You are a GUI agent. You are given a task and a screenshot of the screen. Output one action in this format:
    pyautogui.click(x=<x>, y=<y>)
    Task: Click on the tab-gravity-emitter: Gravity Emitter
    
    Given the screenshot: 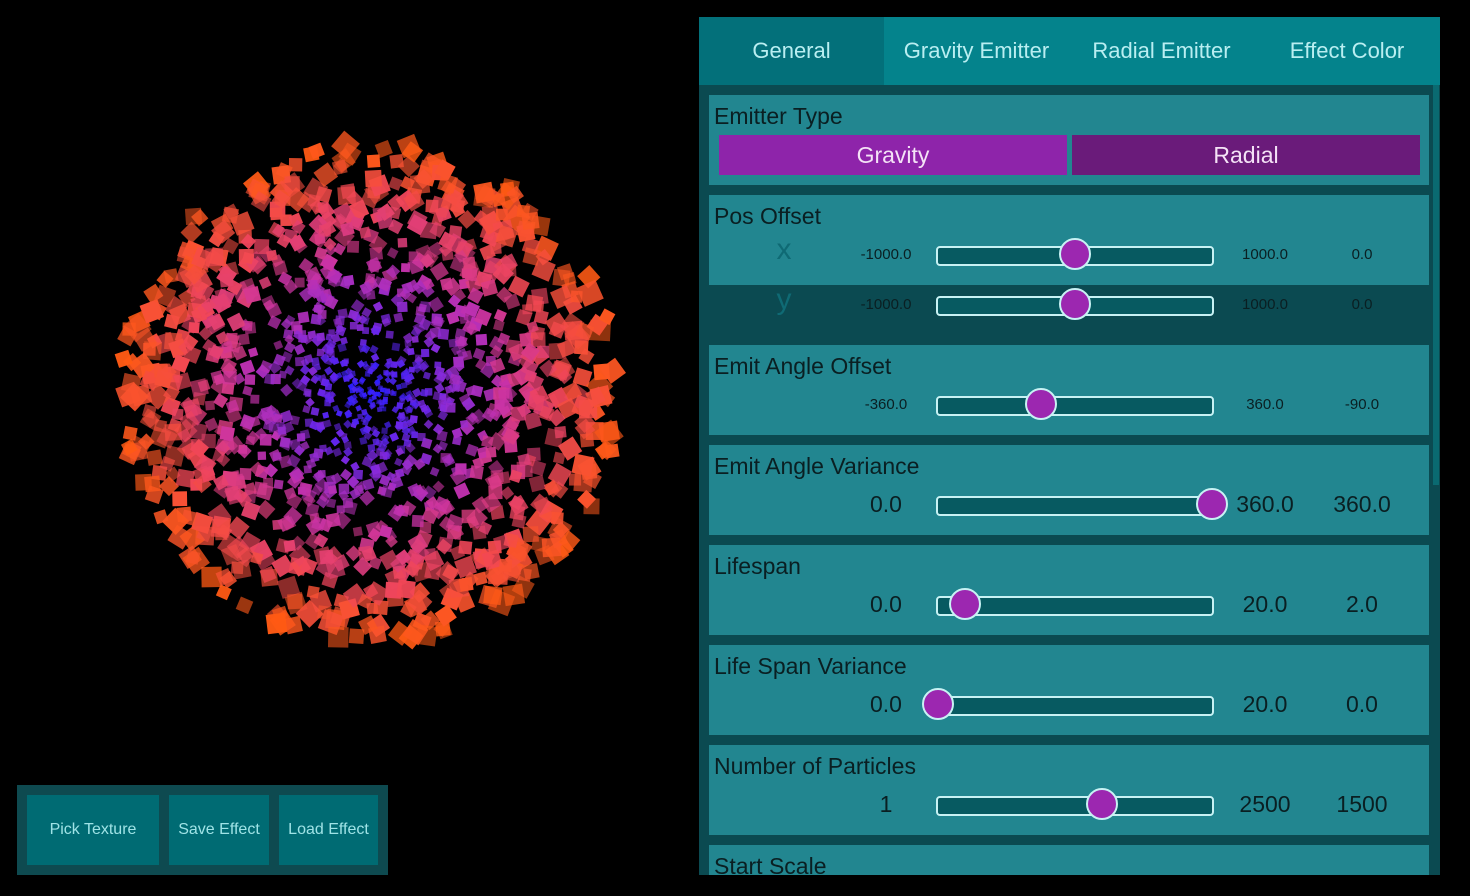 What is the action you would take?
    pyautogui.click(x=976, y=50)
    